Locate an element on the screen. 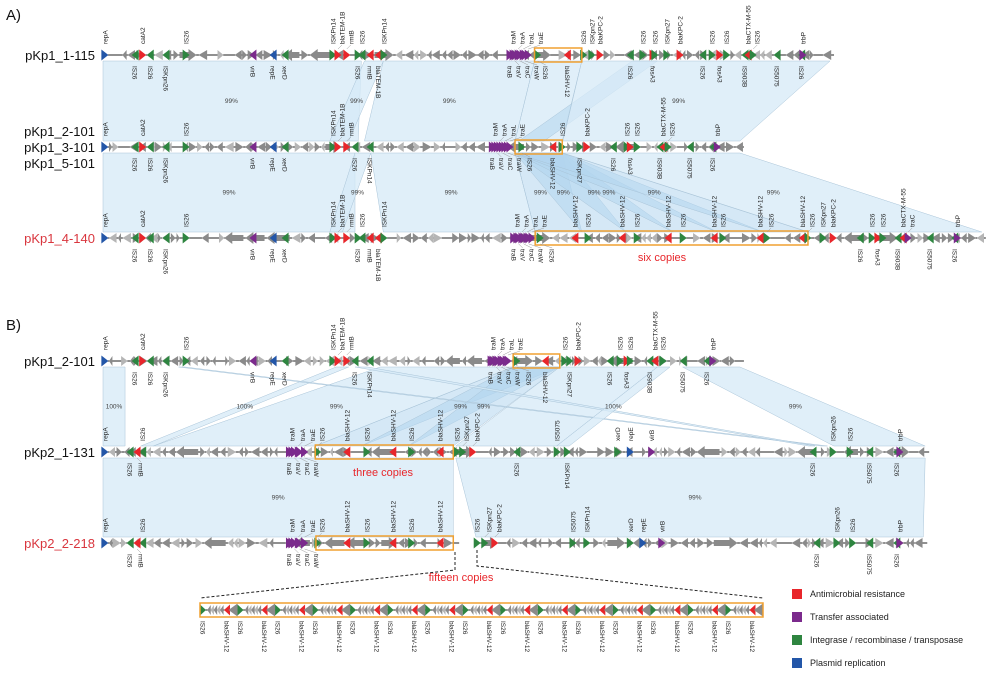 The height and width of the screenshot is (676, 990). gene-label: blaSHV-12 is located at coordinates (676, 636).